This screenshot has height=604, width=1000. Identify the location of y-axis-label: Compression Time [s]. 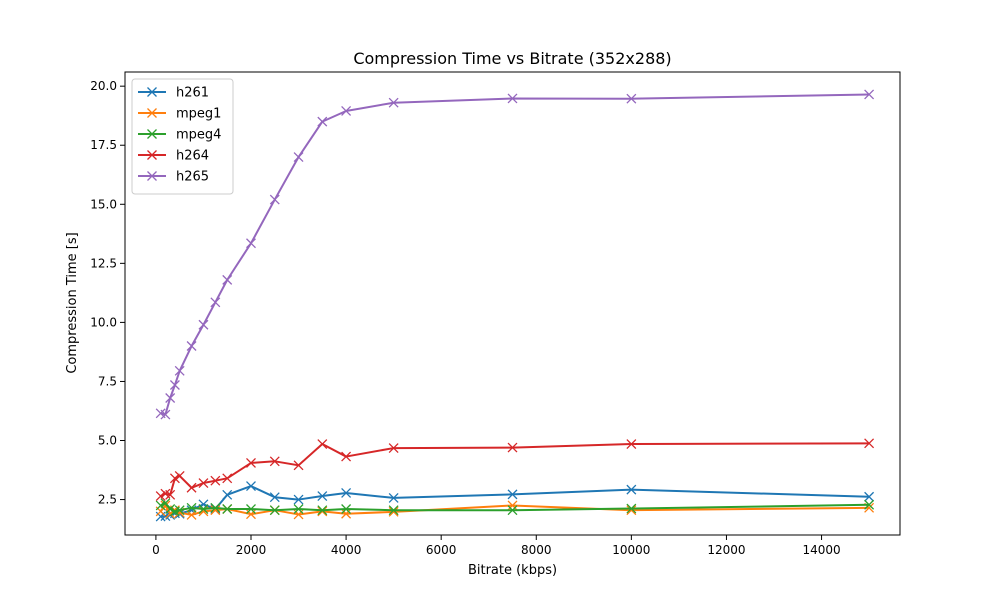
(72, 302).